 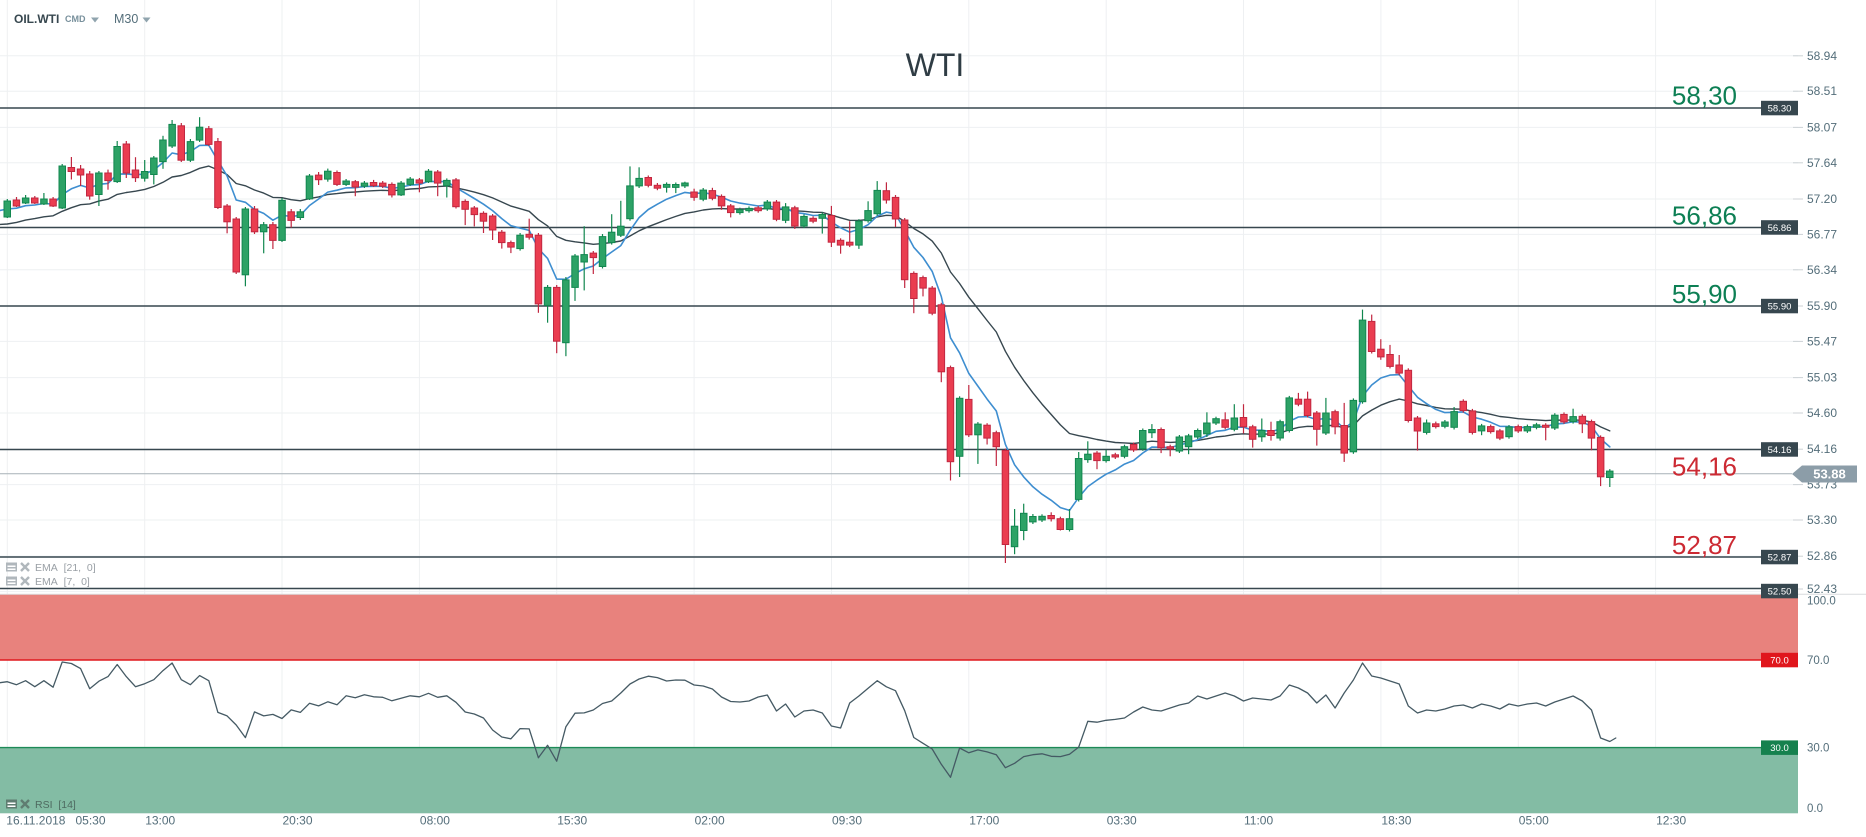 What do you see at coordinates (1829, 474) in the screenshot?
I see `svg-text: 53.88` at bounding box center [1829, 474].